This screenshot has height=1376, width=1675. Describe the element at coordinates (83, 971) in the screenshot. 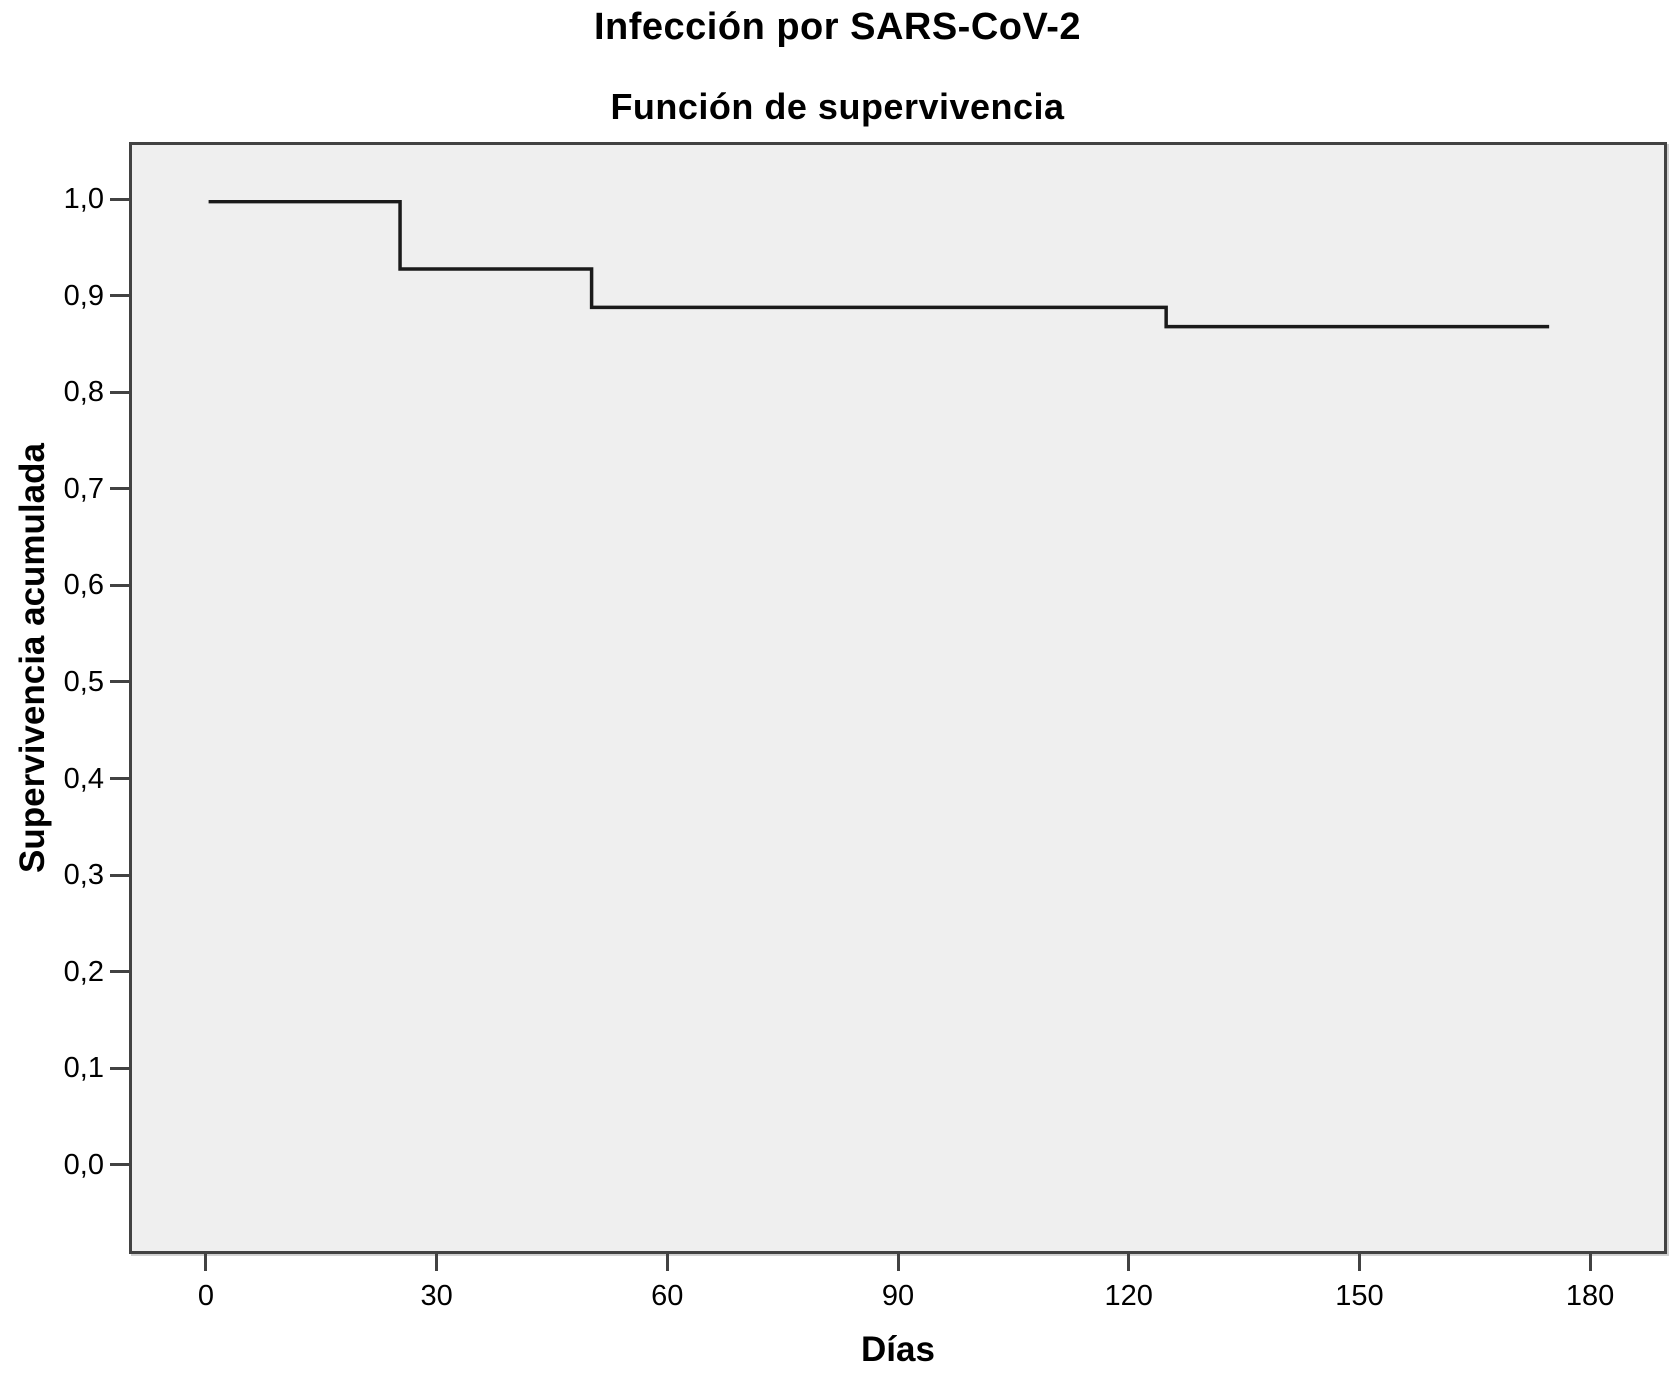

I see `y-tick-label: 0,2` at that location.